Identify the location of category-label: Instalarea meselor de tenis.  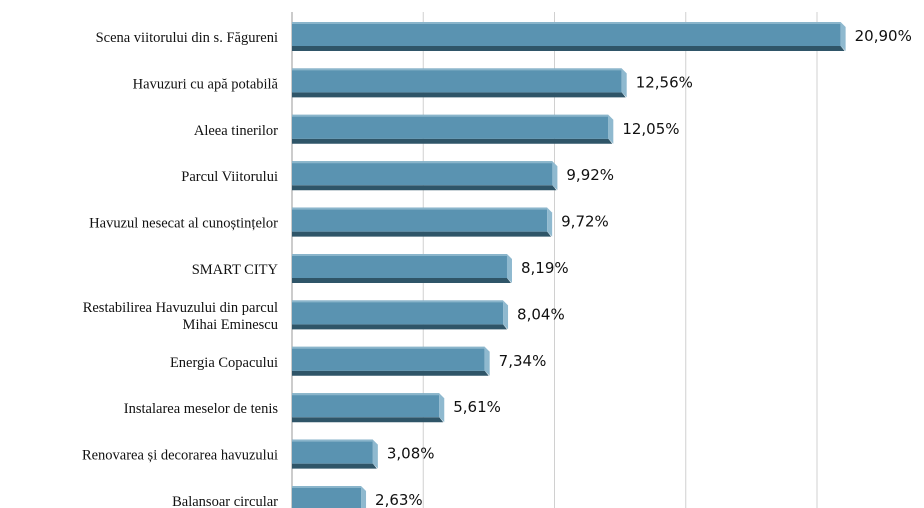
(201, 409).